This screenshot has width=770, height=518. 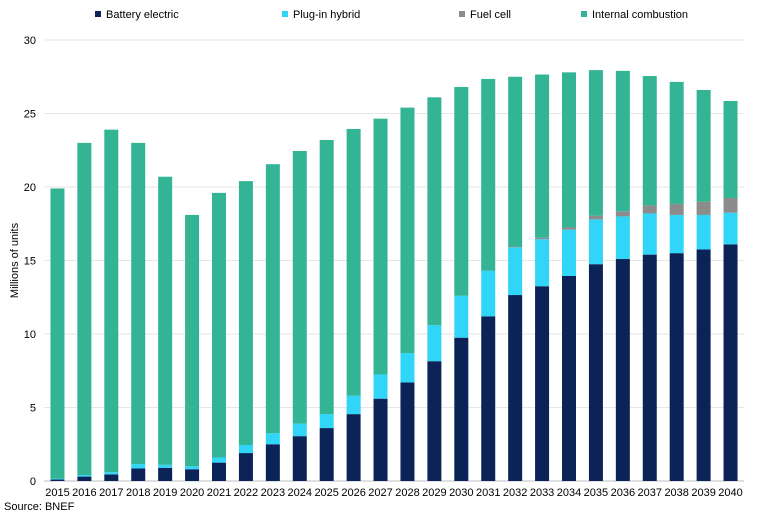 What do you see at coordinates (30, 188) in the screenshot?
I see `y-tick-label: 20` at bounding box center [30, 188].